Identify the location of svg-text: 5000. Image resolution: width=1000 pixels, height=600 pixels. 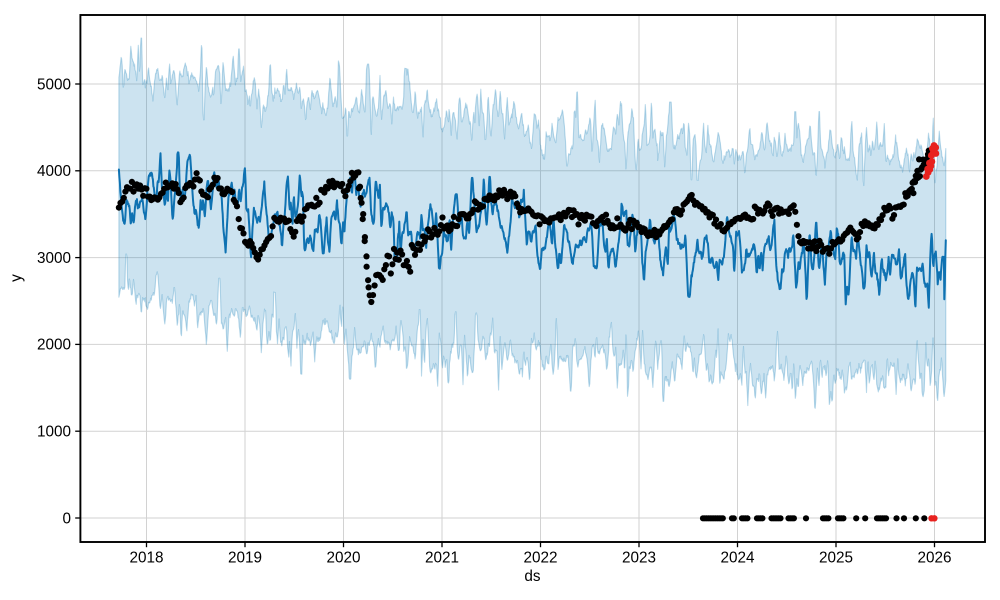
(54, 84).